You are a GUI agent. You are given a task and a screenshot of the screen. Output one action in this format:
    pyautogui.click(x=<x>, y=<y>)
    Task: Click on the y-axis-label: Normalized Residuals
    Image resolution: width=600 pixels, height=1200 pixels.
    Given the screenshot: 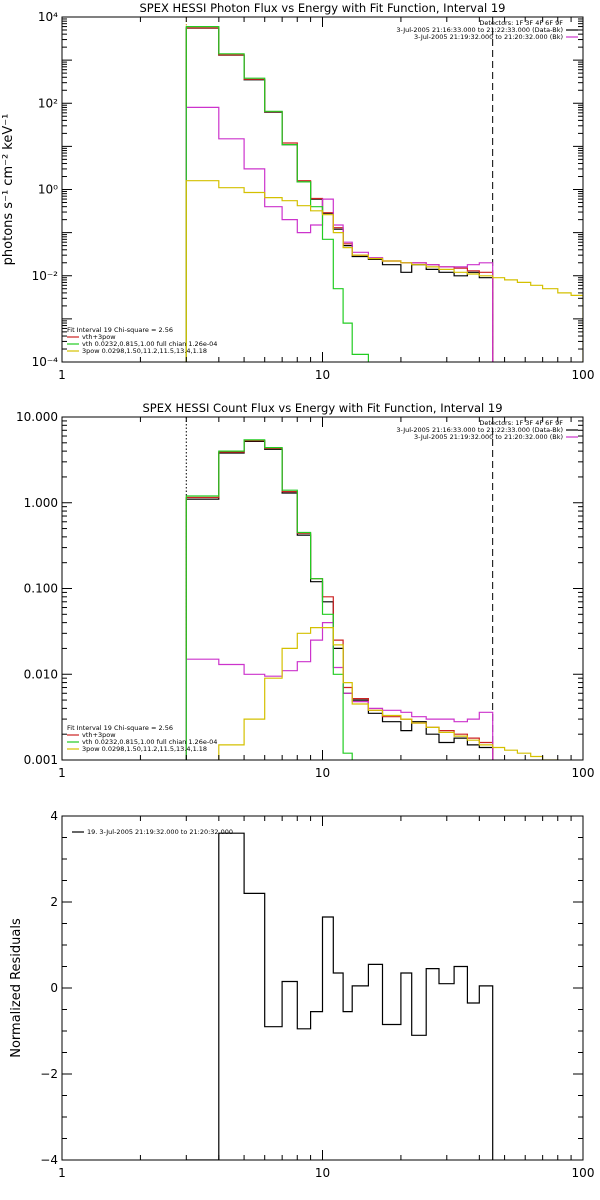 What is the action you would take?
    pyautogui.click(x=16, y=988)
    